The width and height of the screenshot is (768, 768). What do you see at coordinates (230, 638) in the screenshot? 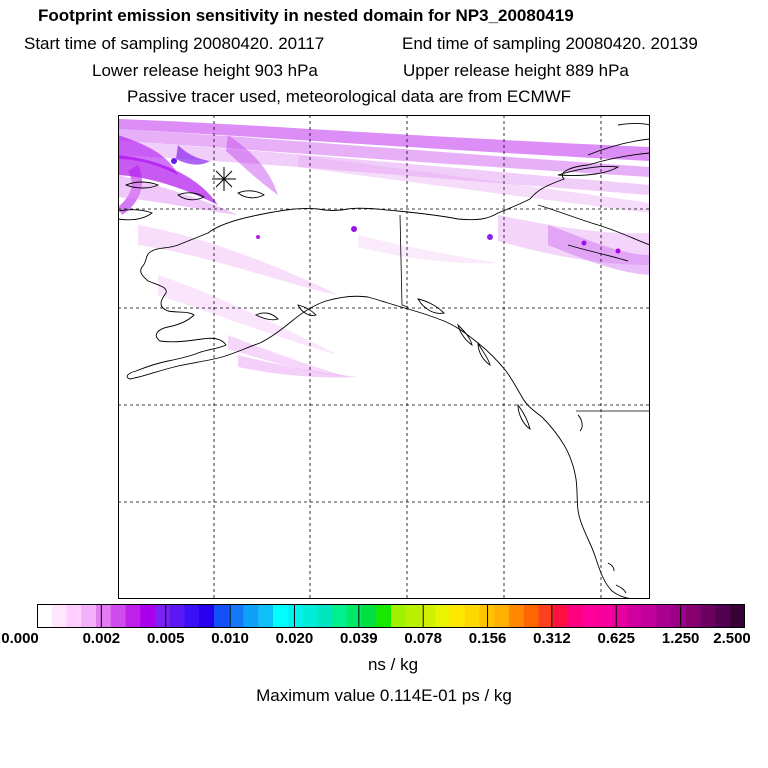
I see `colorbar-tick-label: 0.010` at bounding box center [230, 638].